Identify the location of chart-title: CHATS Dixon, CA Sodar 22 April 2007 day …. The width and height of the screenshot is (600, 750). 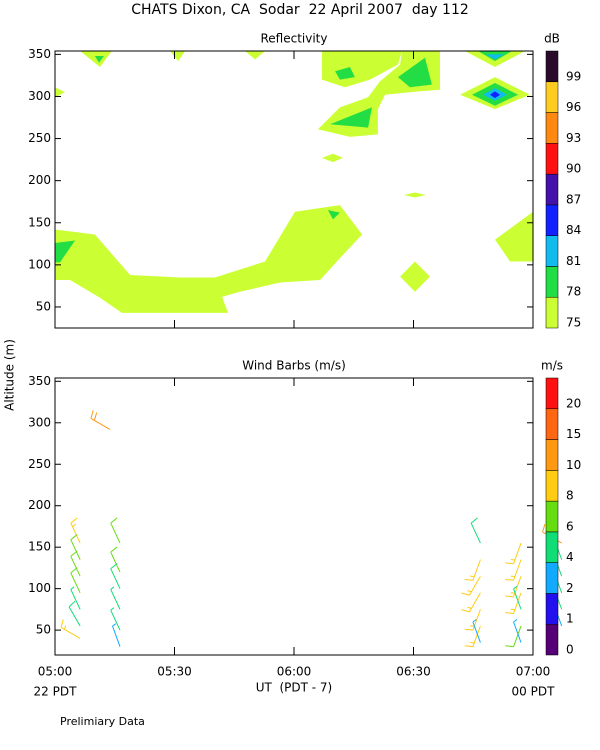
(300, 10).